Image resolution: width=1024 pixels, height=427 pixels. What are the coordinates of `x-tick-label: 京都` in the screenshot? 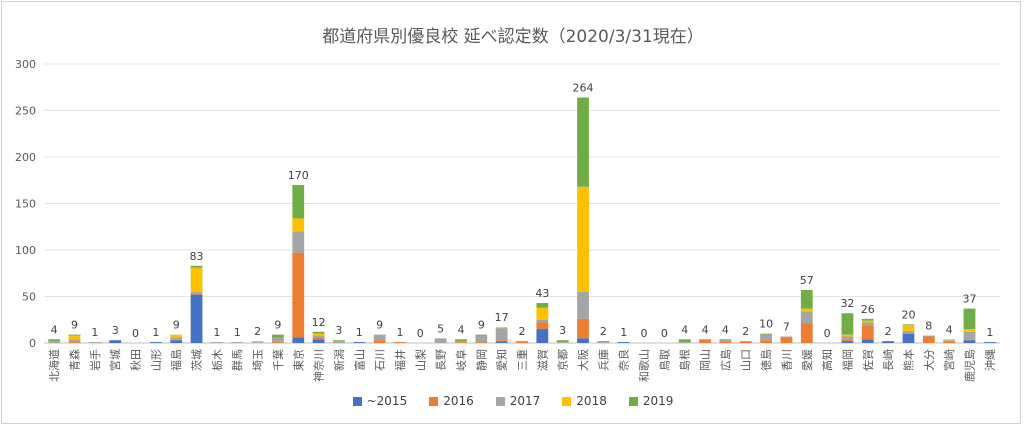 It's located at (563, 360).